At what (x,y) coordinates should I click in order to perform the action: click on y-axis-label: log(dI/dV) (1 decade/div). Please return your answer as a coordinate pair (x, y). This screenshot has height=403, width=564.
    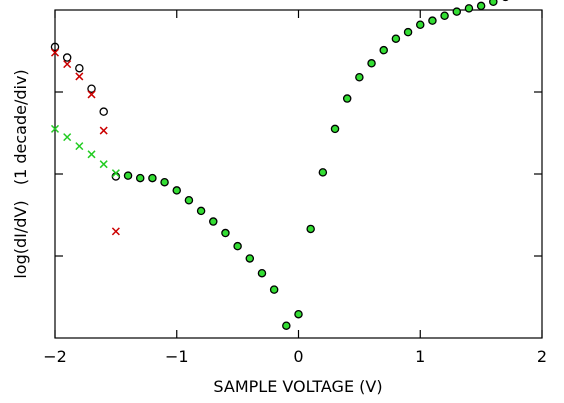
    Looking at the image, I should click on (20, 173).